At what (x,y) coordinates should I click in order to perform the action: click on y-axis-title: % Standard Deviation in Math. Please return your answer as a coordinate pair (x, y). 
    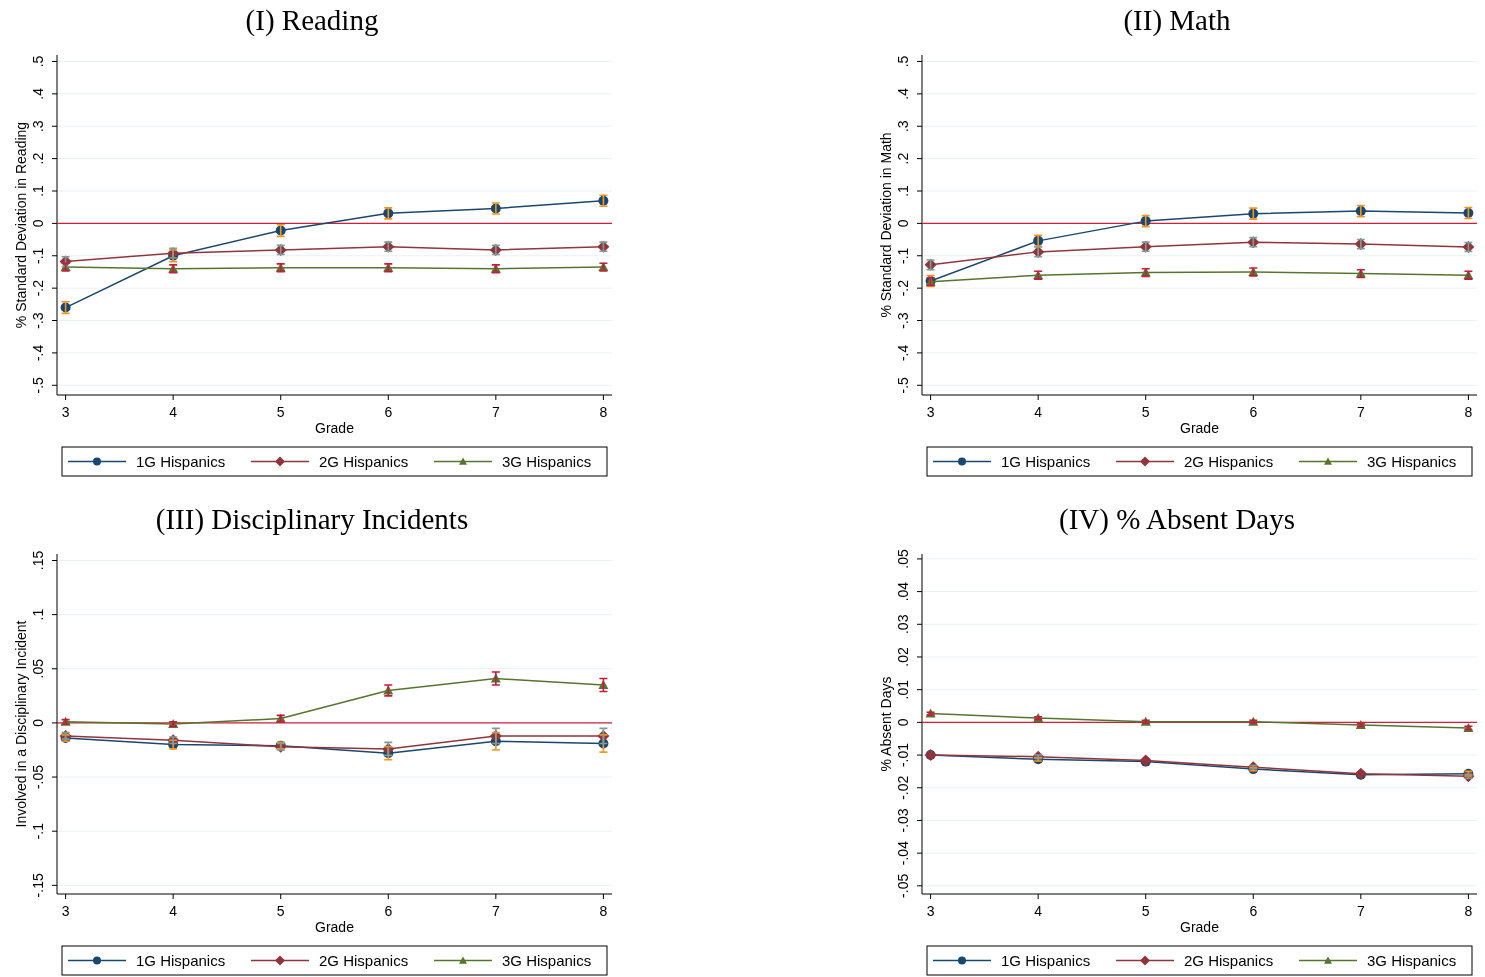
    Looking at the image, I should click on (886, 225).